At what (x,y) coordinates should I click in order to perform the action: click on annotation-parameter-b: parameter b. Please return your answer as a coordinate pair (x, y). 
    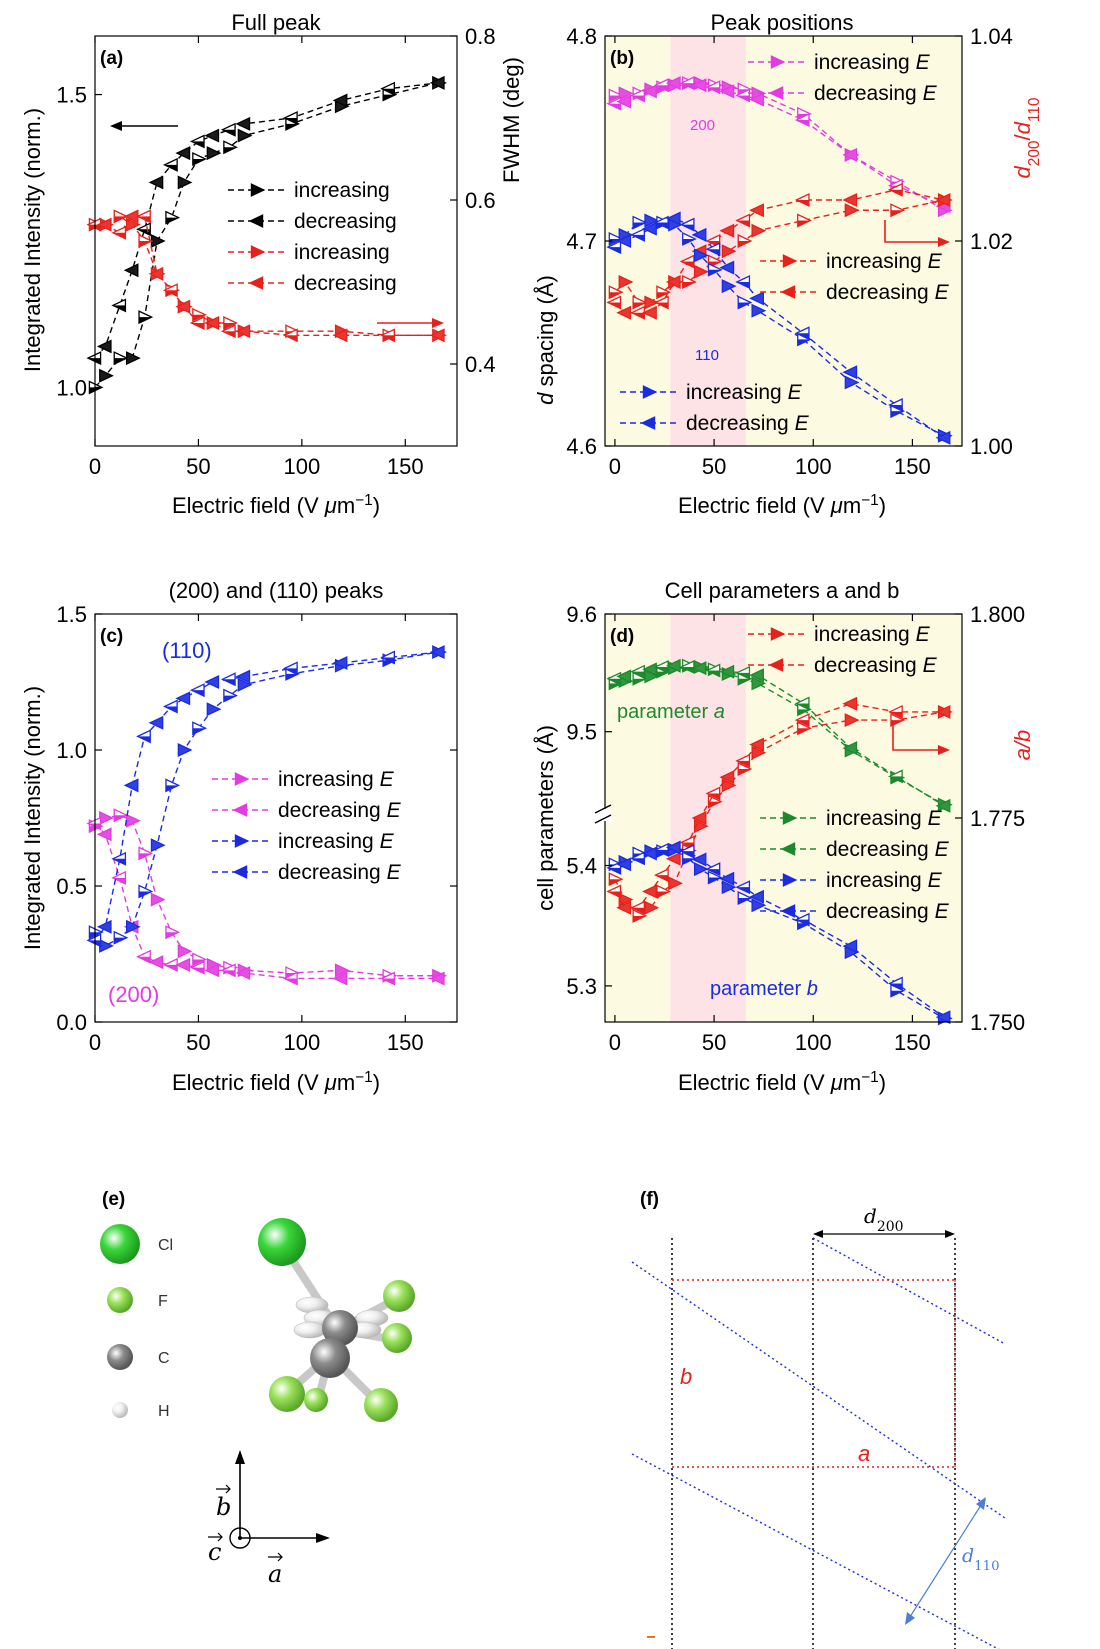
    Looking at the image, I should click on (764, 989).